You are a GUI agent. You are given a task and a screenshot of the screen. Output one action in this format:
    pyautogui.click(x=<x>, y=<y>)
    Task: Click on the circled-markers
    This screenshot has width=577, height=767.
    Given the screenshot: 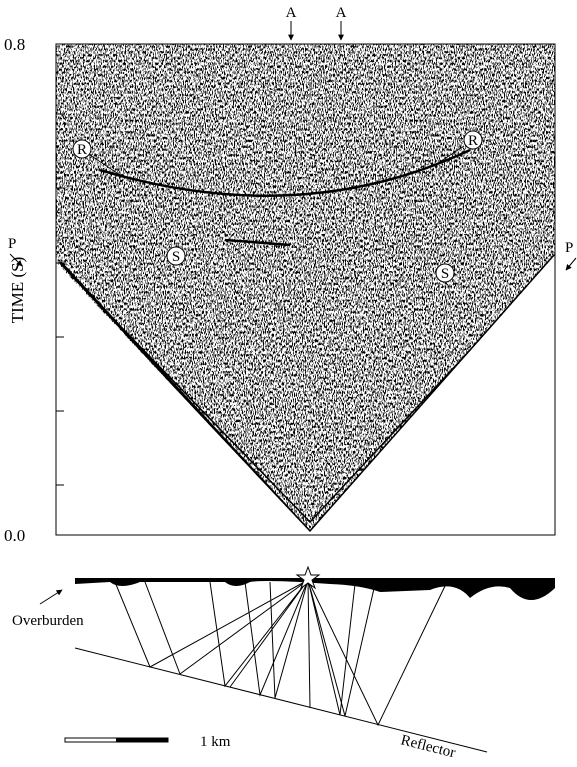 What is the action you would take?
    pyautogui.click(x=277, y=206)
    